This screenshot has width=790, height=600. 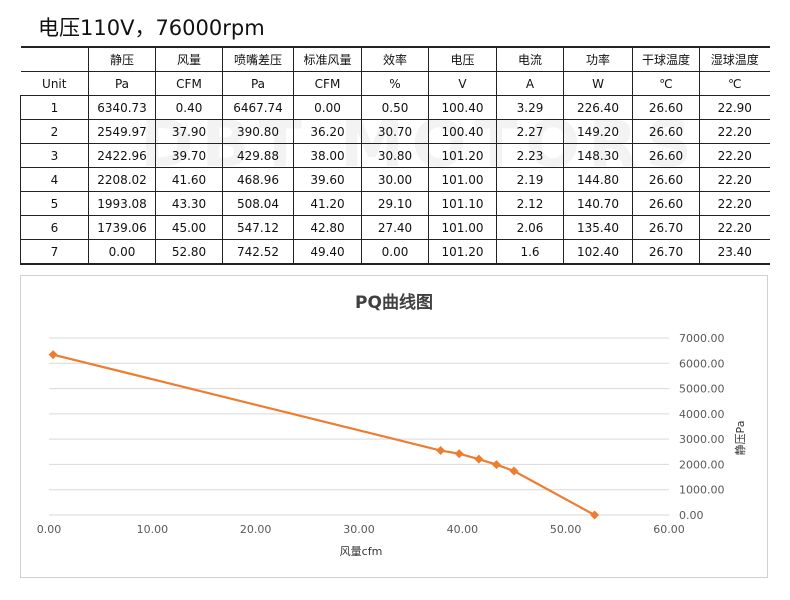 What do you see at coordinates (54, 252) in the screenshot?
I see `table-cell: 7` at bounding box center [54, 252].